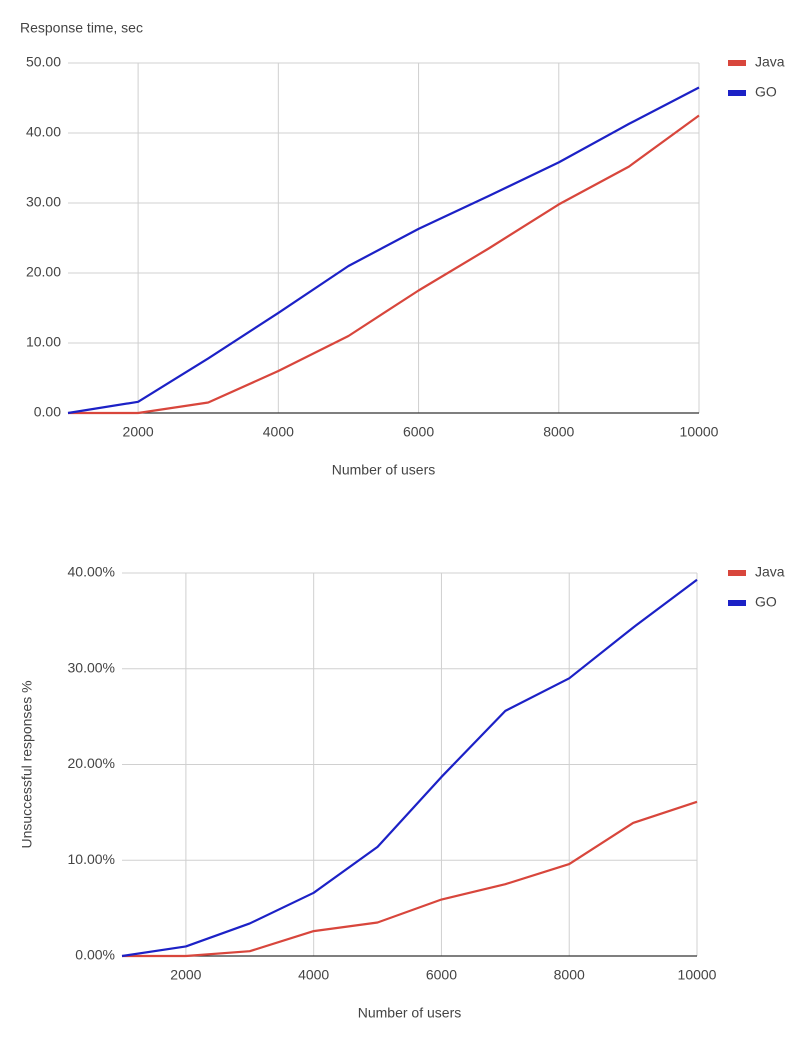  I want to click on y-tick-label: 0.00, so click(47, 412).